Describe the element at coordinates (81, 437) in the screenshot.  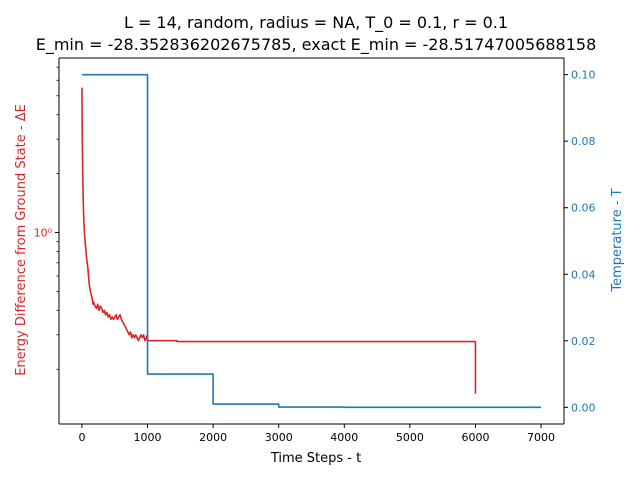
I see `x-tick-label: 0` at that location.